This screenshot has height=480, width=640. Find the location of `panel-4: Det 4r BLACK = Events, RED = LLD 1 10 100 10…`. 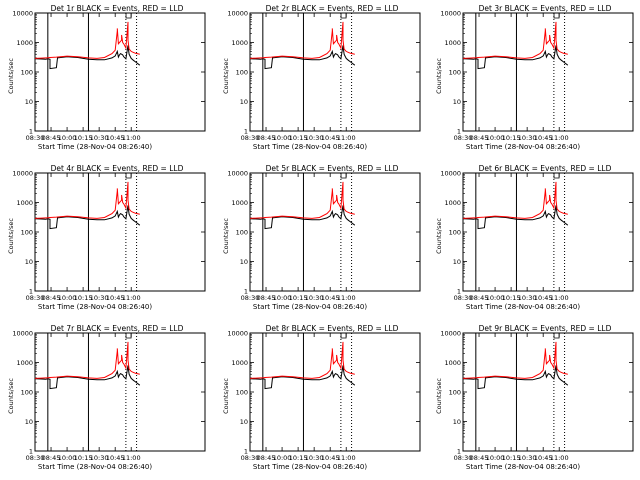

panel-4: Det 4r BLACK = Events, RED = LLD 1 10 100 10… is located at coordinates (106, 237).